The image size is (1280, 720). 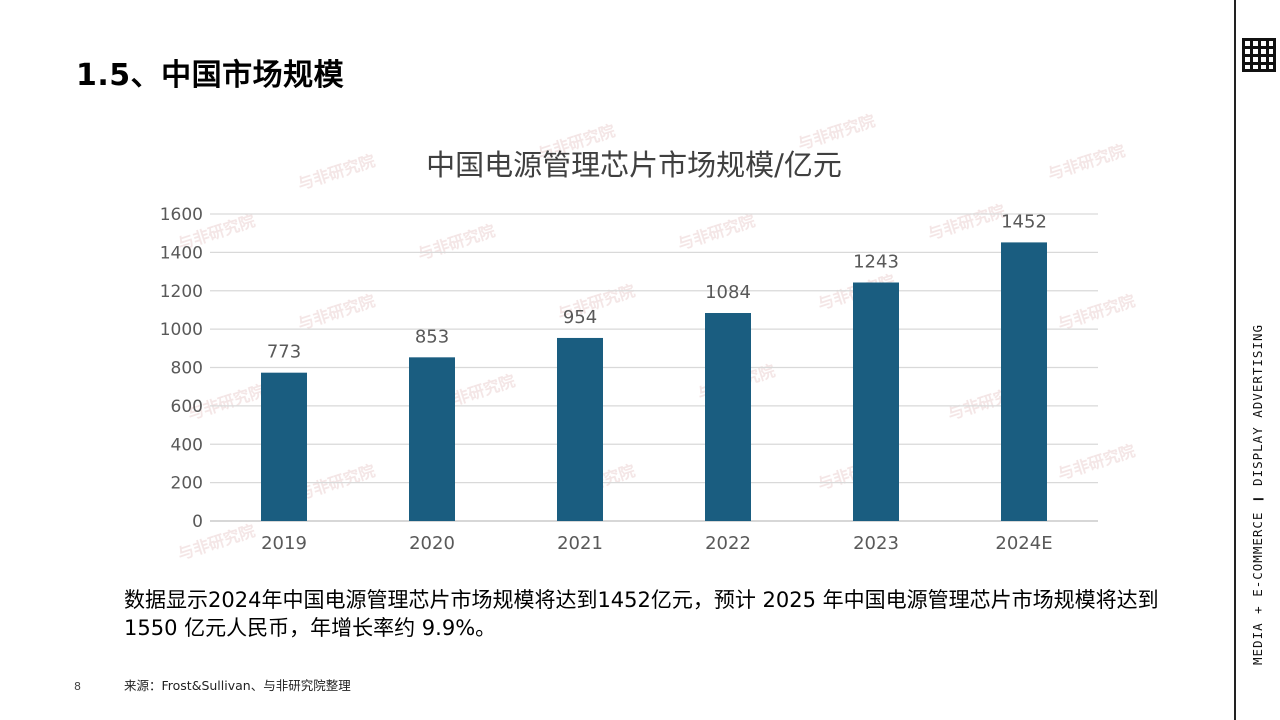 I want to click on data-label: 1084, so click(x=728, y=292).